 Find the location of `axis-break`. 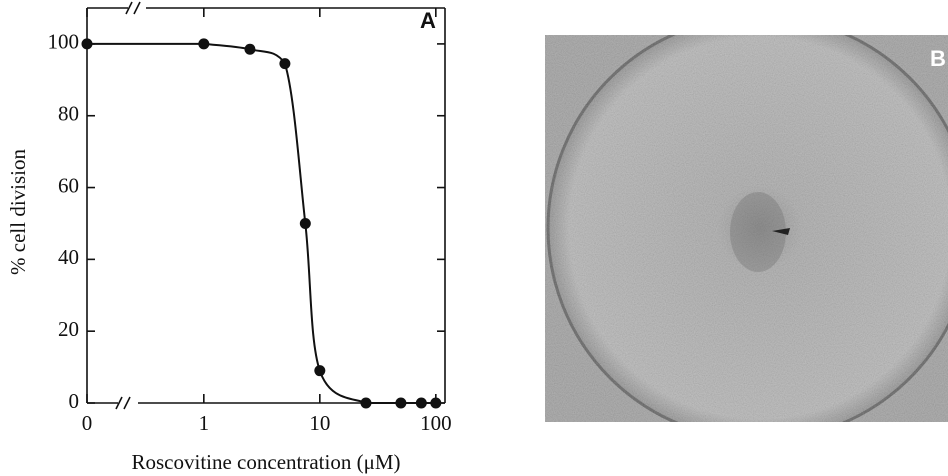

axis-break is located at coordinates (128, 205).